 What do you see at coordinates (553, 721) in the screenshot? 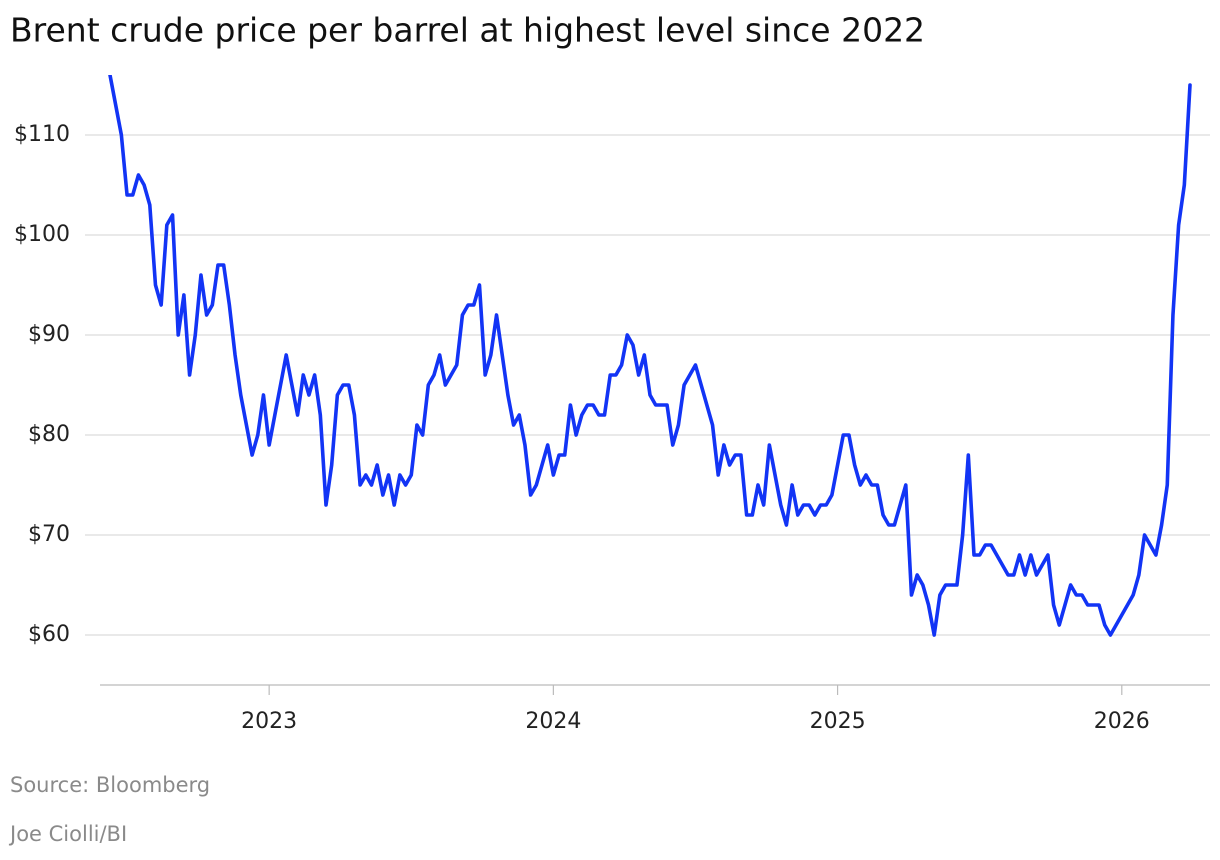
I see `x-tick-label: 2024` at bounding box center [553, 721].